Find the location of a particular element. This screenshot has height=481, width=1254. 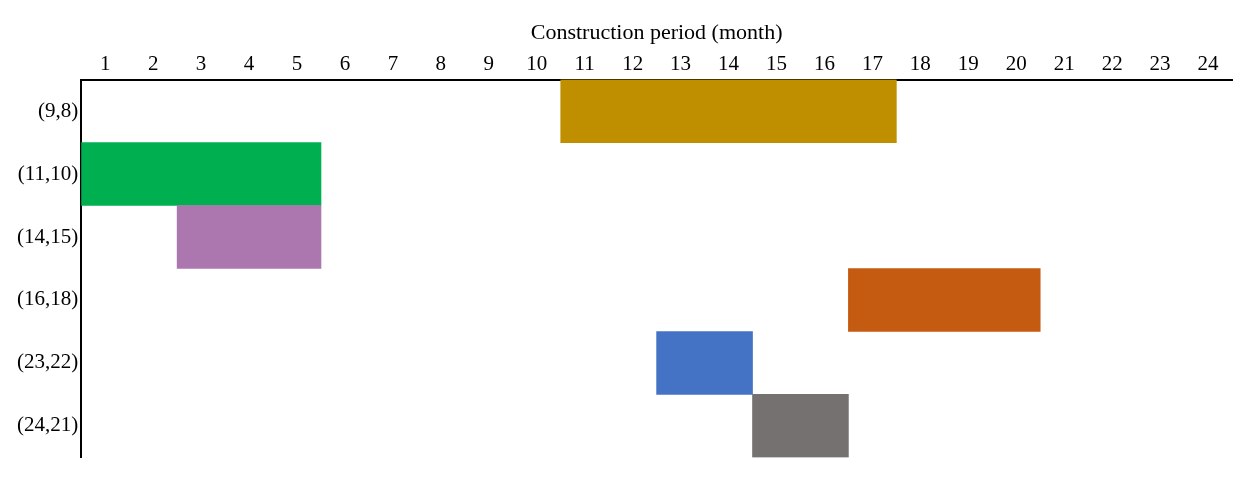

x-tick-label: 13 is located at coordinates (681, 62).